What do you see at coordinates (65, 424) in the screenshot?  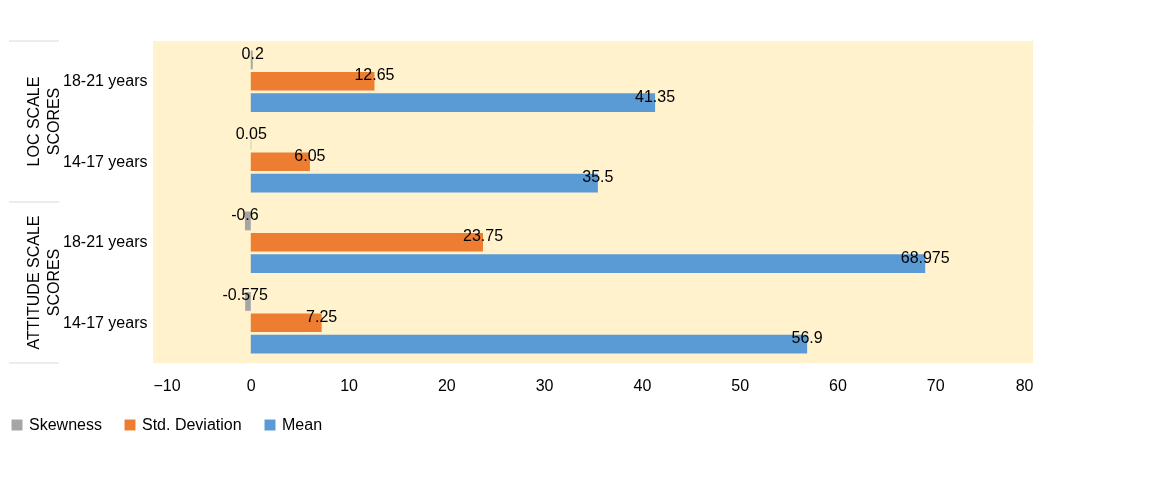 I see `legend-label: Skewness` at bounding box center [65, 424].